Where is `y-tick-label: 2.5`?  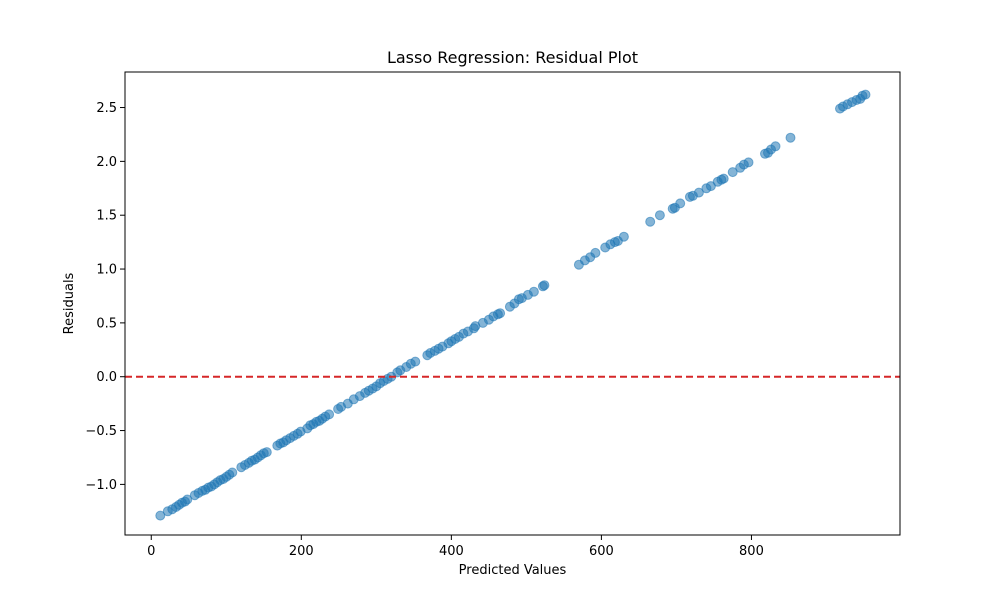 y-tick-label: 2.5 is located at coordinates (106, 108).